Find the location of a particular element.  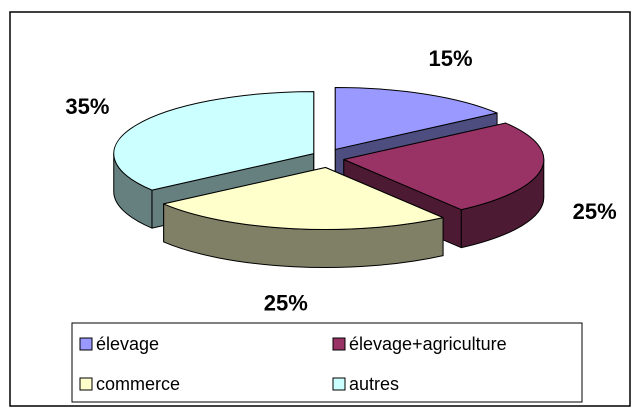

data-label: 35% is located at coordinates (87, 106).